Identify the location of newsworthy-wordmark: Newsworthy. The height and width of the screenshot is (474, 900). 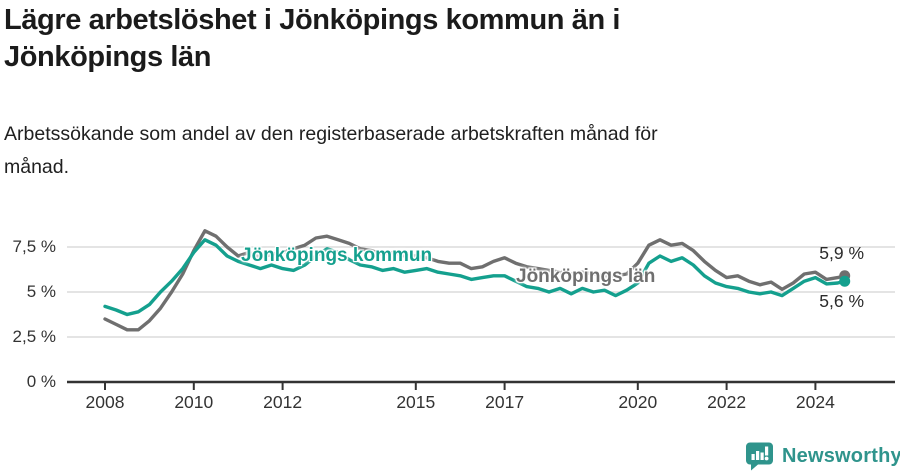
(841, 455).